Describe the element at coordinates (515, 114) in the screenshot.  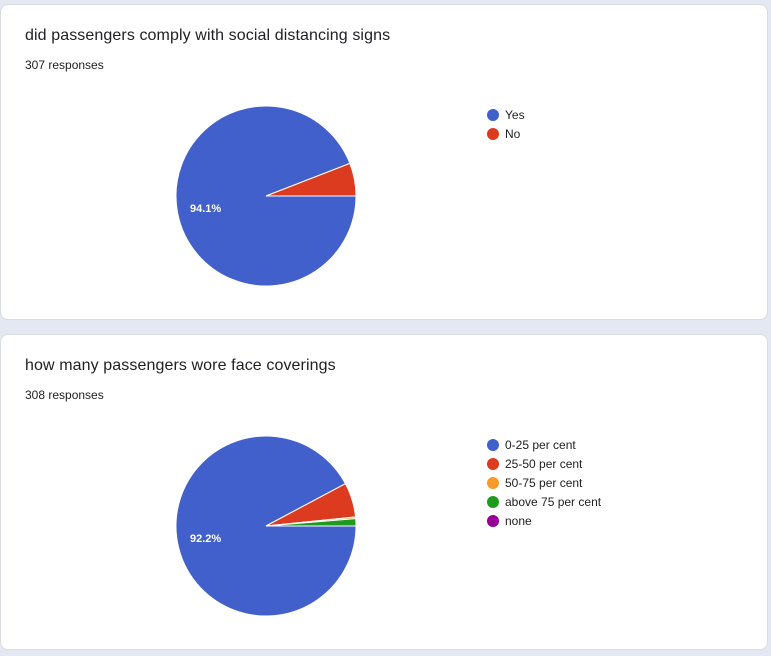
I see `legend-label: Yes` at that location.